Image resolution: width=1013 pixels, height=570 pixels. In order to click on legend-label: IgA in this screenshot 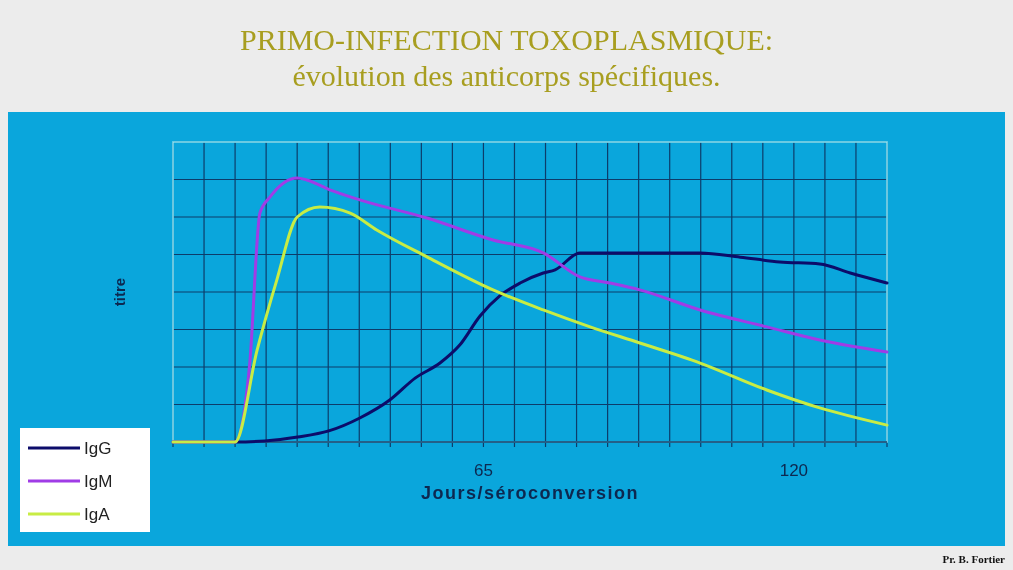, I will do `click(97, 514)`.